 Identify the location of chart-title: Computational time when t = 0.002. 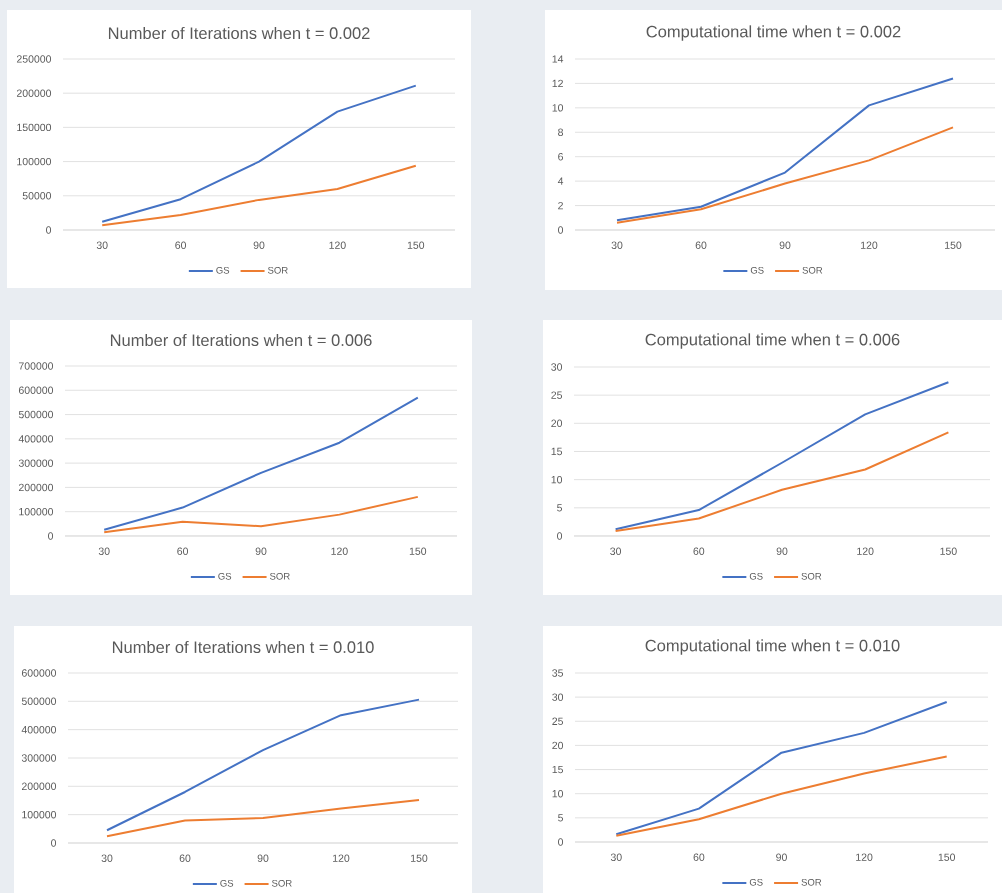
(773, 33).